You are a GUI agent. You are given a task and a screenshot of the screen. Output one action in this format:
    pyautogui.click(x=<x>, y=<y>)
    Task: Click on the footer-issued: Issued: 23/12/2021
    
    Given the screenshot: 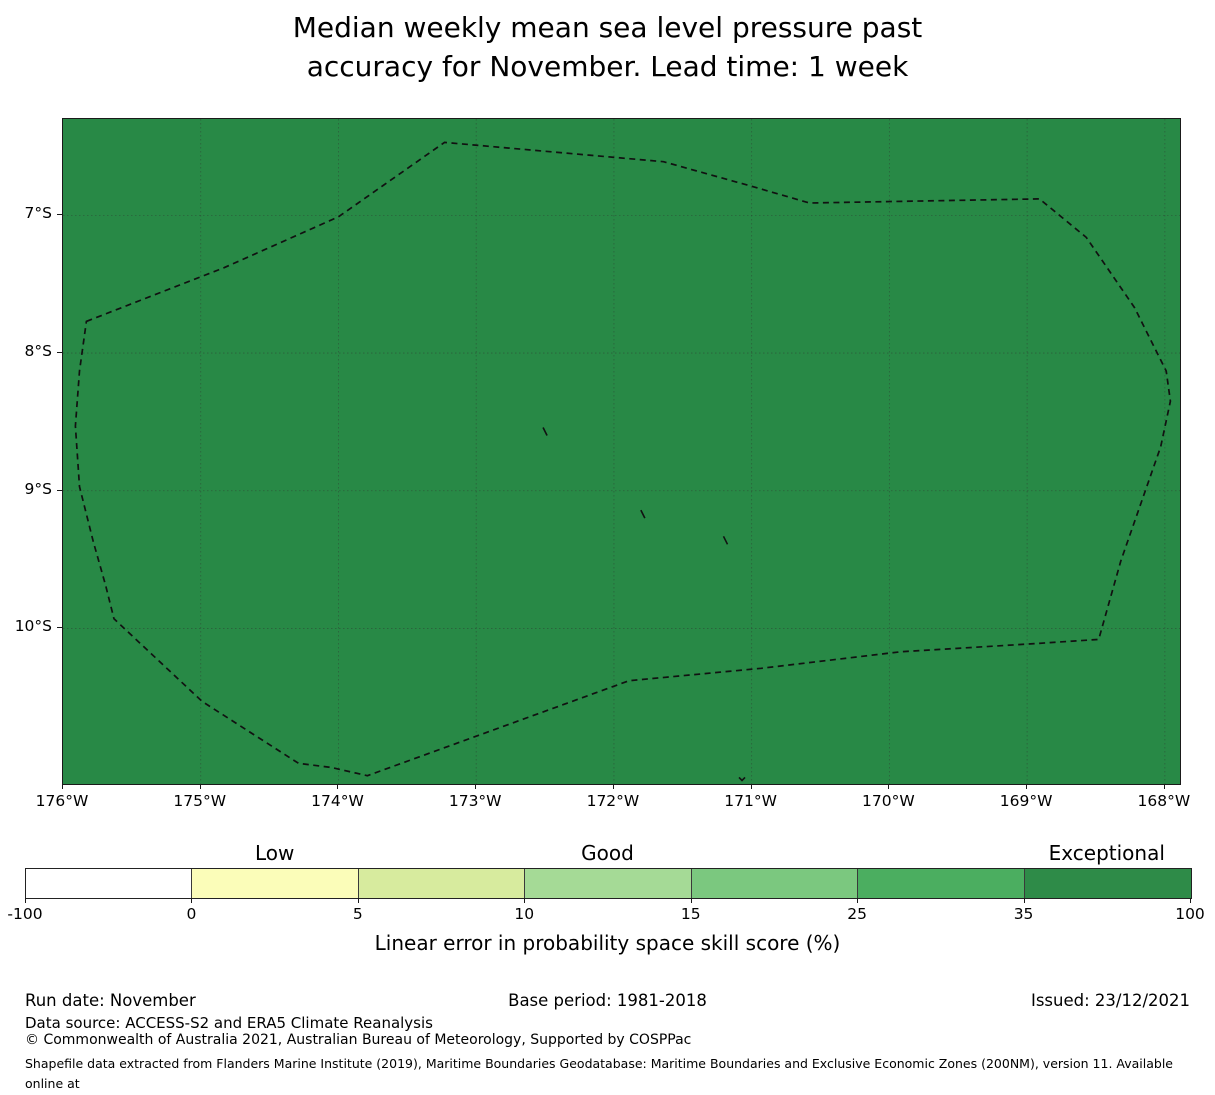 What is the action you would take?
    pyautogui.click(x=1110, y=1000)
    